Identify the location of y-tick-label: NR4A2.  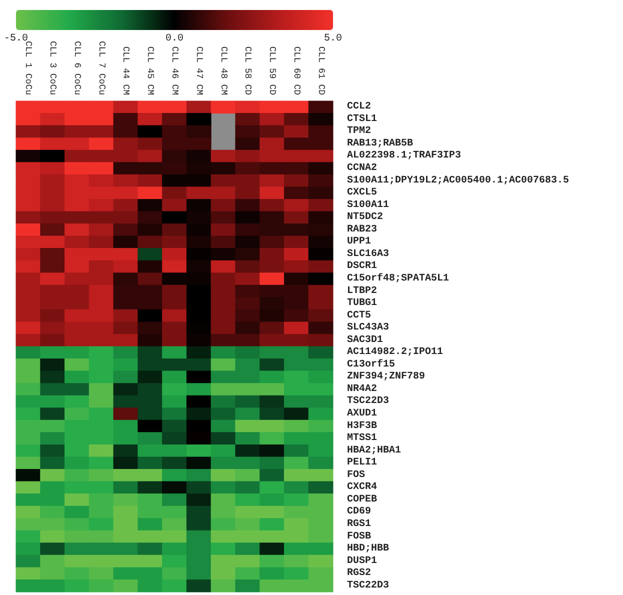
(362, 389).